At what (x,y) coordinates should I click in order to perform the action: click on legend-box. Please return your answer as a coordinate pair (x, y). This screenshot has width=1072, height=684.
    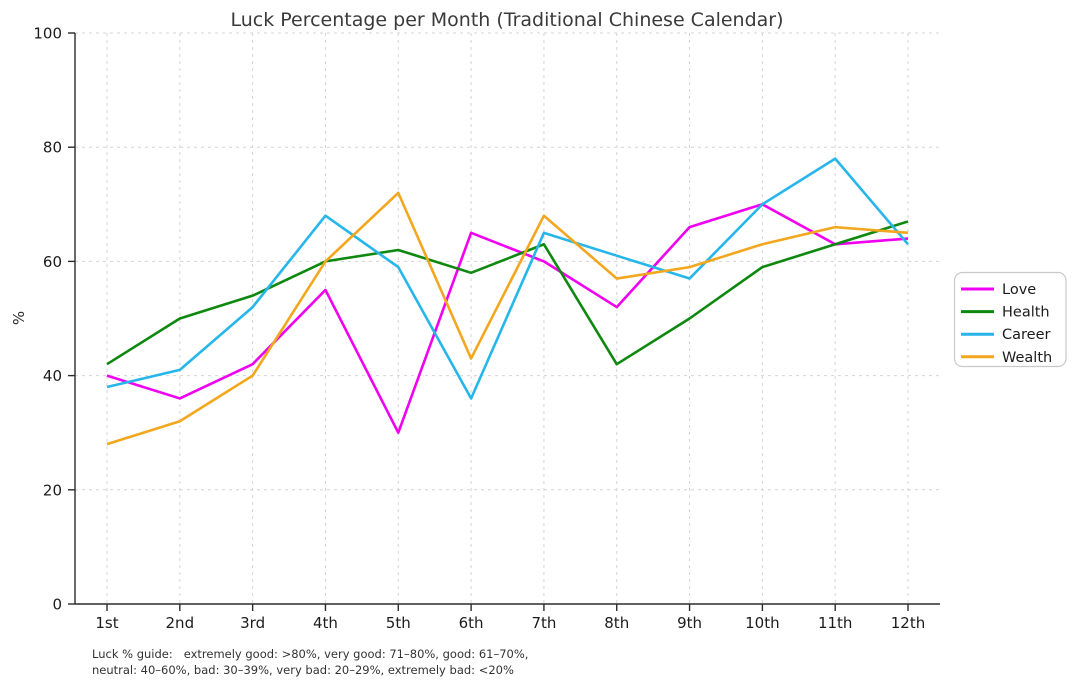
    Looking at the image, I should click on (1010, 319).